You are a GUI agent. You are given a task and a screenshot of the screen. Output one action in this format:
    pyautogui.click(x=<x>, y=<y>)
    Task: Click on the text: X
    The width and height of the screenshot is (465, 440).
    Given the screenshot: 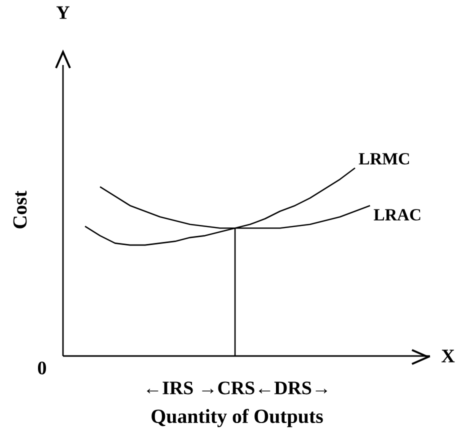 What is the action you would take?
    pyautogui.click(x=448, y=356)
    